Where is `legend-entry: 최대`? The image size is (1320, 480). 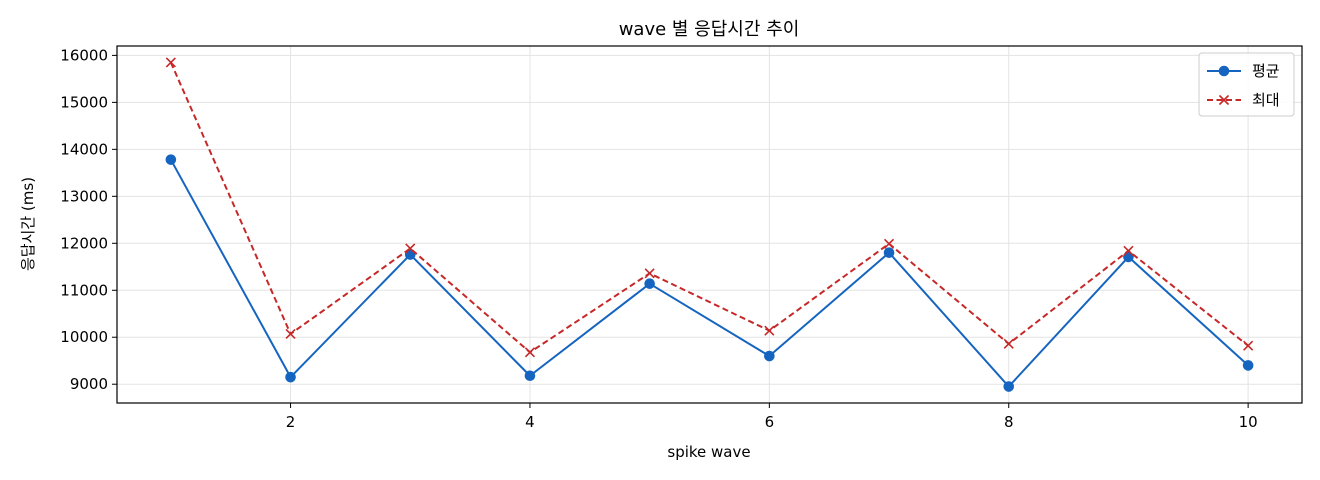
legend-entry: 최대 is located at coordinates (1243, 100).